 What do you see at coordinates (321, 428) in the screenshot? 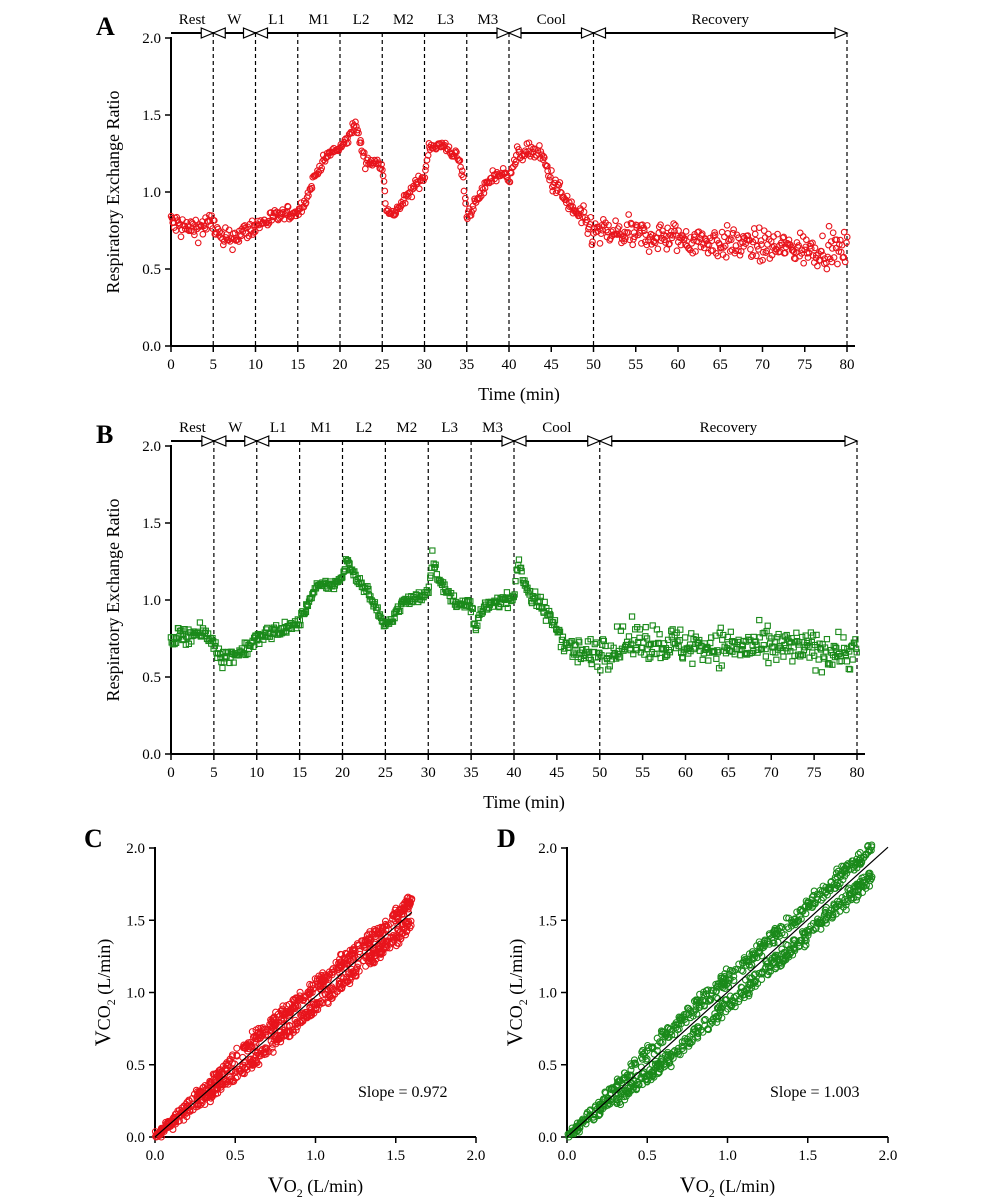
I see `phase-label: M1` at bounding box center [321, 428].